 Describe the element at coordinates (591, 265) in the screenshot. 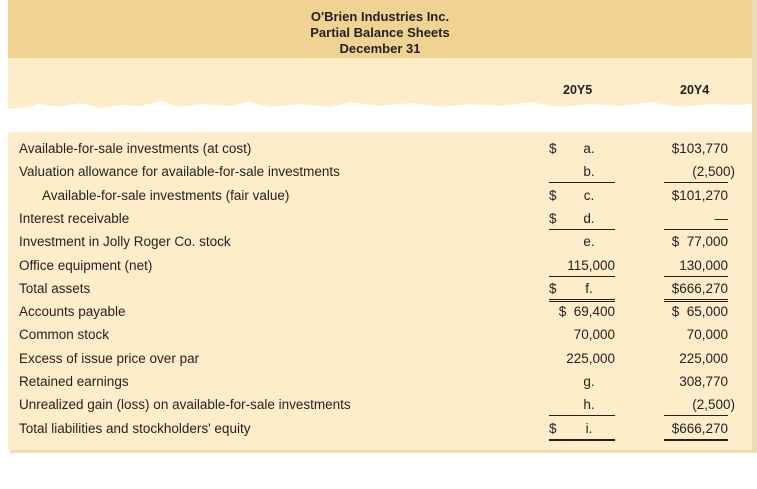

I see `value-20y5: 115,000` at that location.